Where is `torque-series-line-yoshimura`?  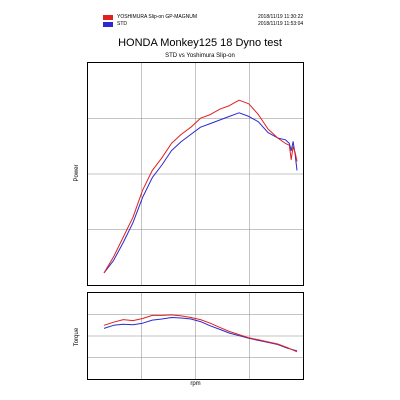
torque-series-line-yoshimura is located at coordinates (200, 333).